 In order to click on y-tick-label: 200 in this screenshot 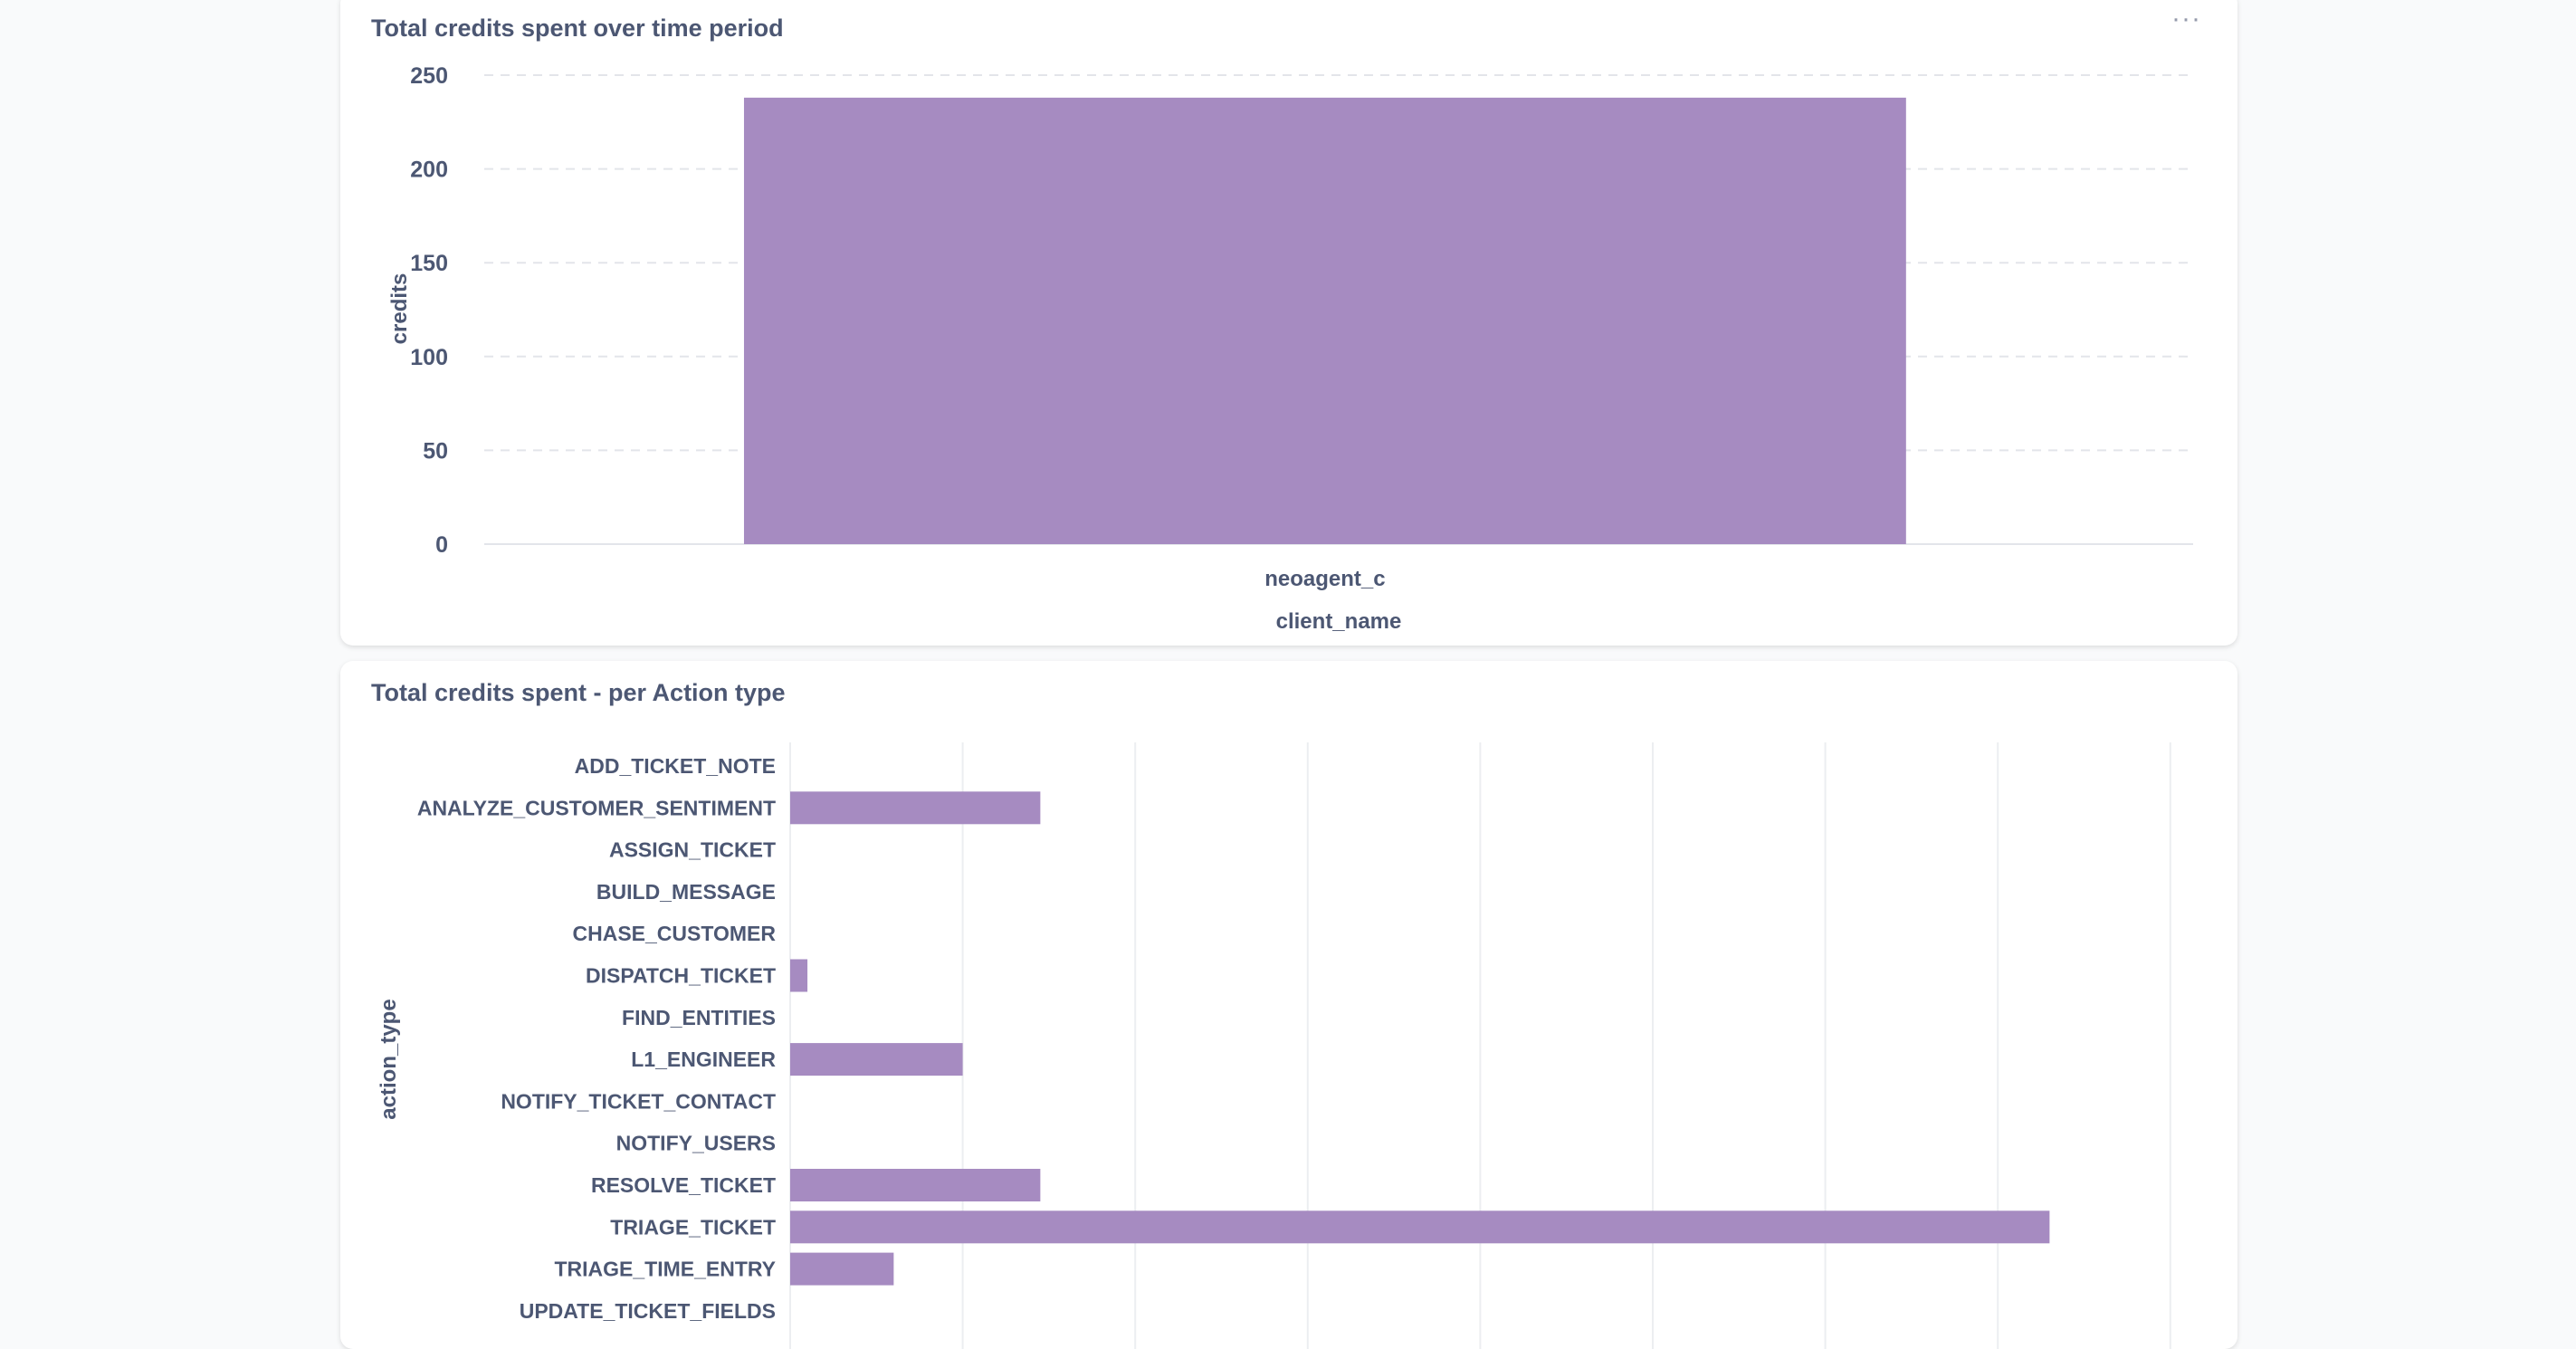, I will do `click(429, 170)`.